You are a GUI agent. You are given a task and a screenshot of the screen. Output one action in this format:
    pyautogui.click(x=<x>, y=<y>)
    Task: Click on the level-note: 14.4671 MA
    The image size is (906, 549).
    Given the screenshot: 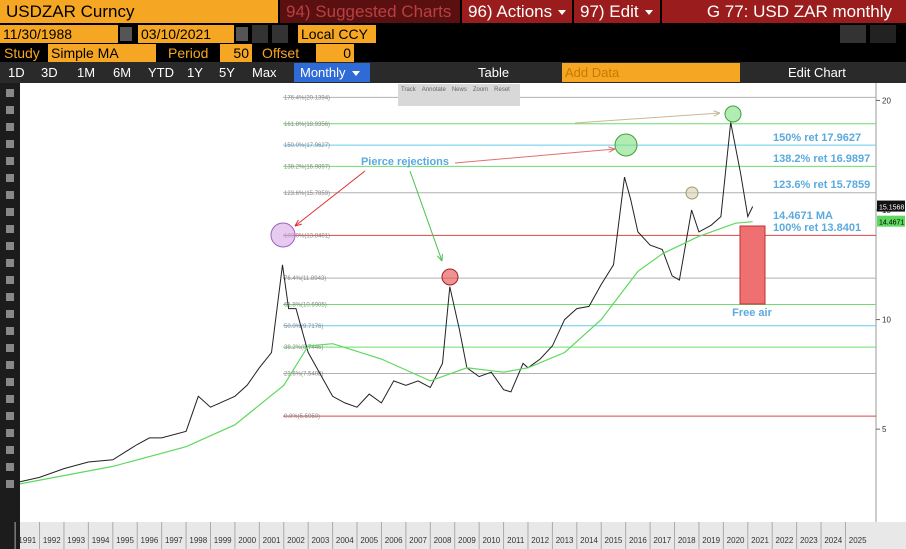 What is the action you would take?
    pyautogui.click(x=803, y=216)
    